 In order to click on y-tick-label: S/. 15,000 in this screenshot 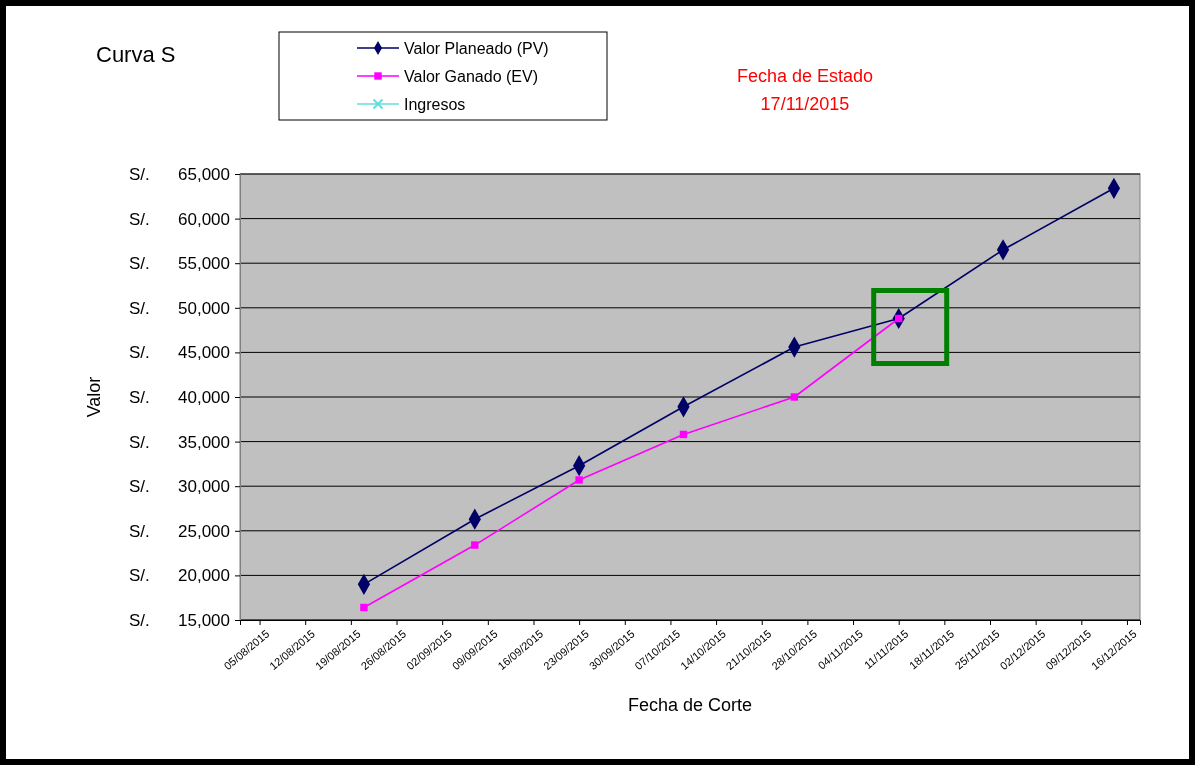, I will do `click(179, 620)`.